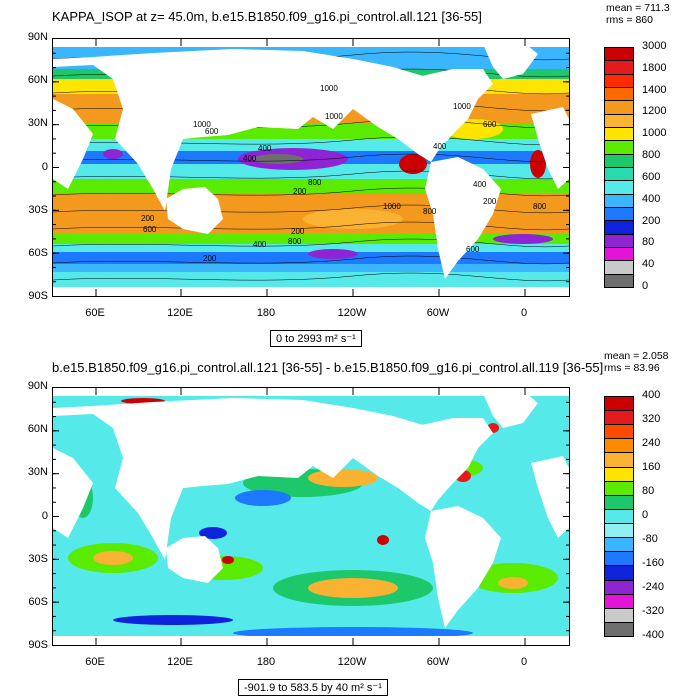  What do you see at coordinates (653, 635) in the screenshot?
I see `colorbar-label: -400` at bounding box center [653, 635].